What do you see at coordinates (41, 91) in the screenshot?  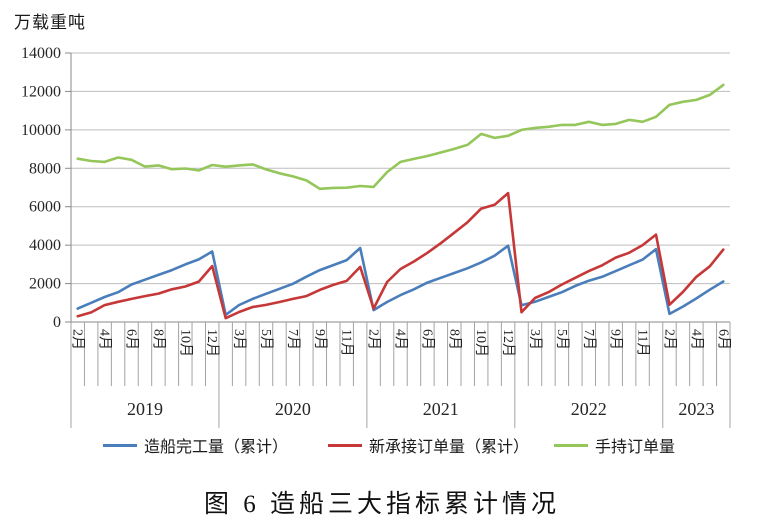 I see `y-tick-label: 12000` at bounding box center [41, 91].